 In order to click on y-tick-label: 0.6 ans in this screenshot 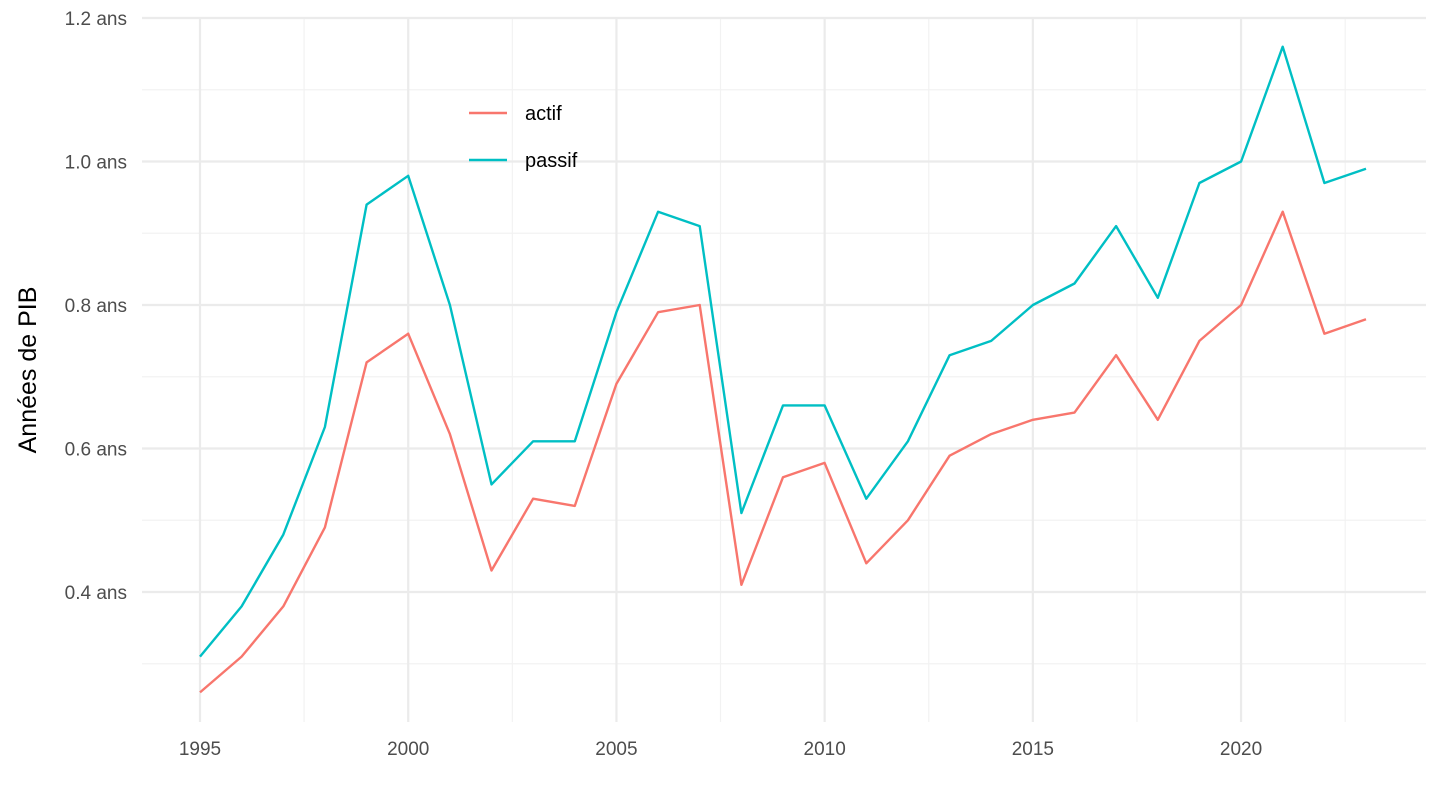, I will do `click(96, 450)`.